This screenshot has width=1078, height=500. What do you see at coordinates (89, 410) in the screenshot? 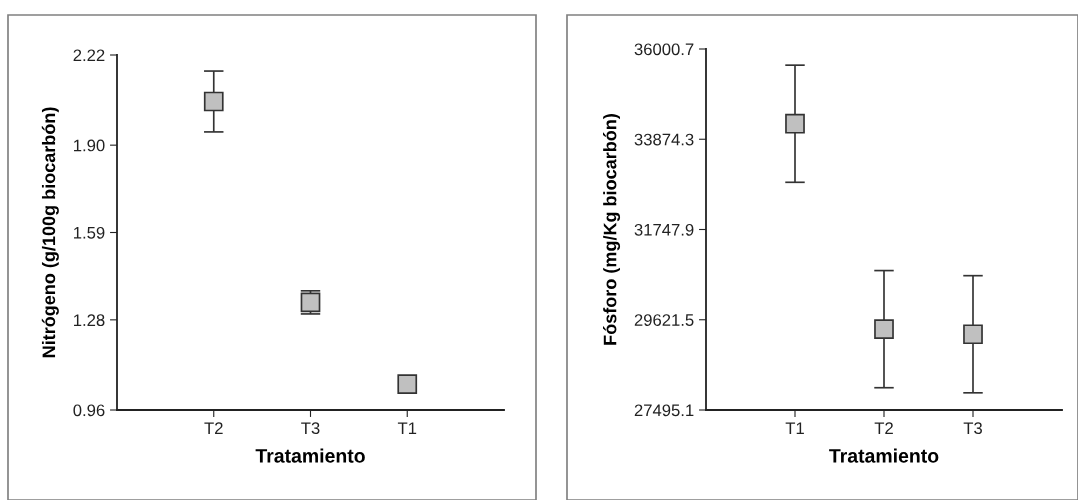
I see `y-tick-label: 0.96` at bounding box center [89, 410].